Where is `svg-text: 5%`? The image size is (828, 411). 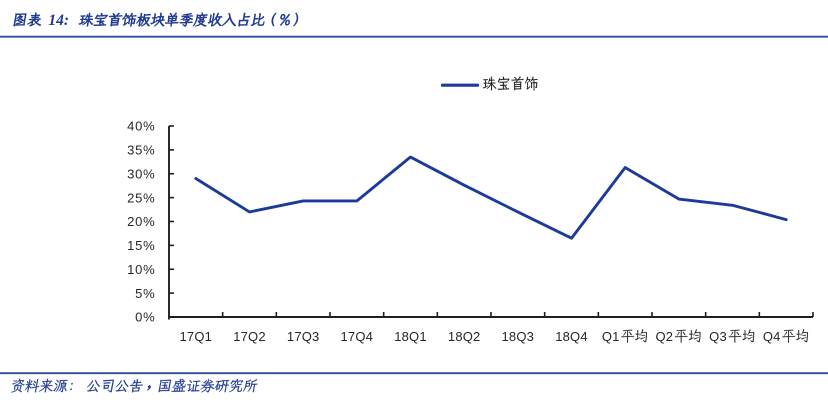
svg-text: 5% is located at coordinates (145, 293).